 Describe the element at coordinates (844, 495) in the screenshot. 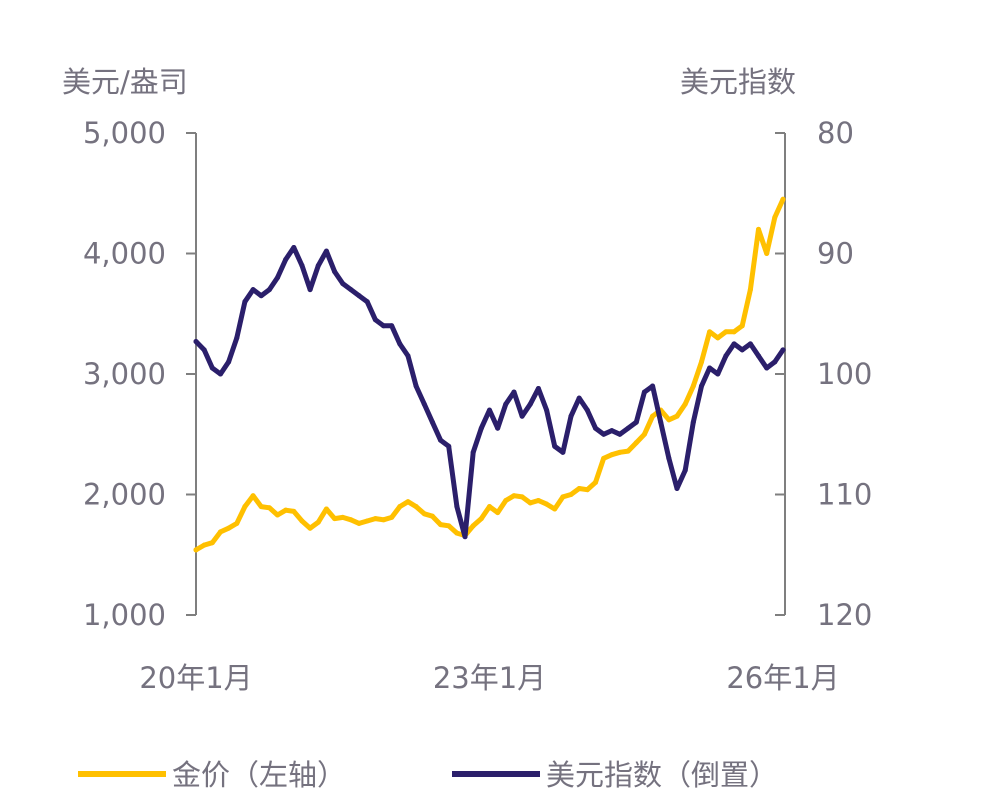

I see `right-tick-label: 110` at that location.